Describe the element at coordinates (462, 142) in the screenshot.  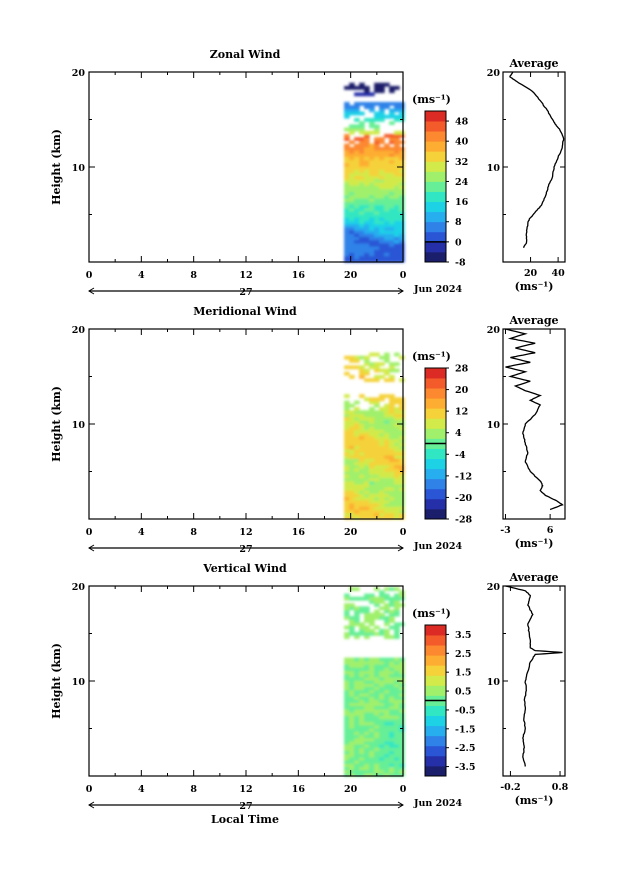
I see `colorbar-tick-label: 40` at that location.